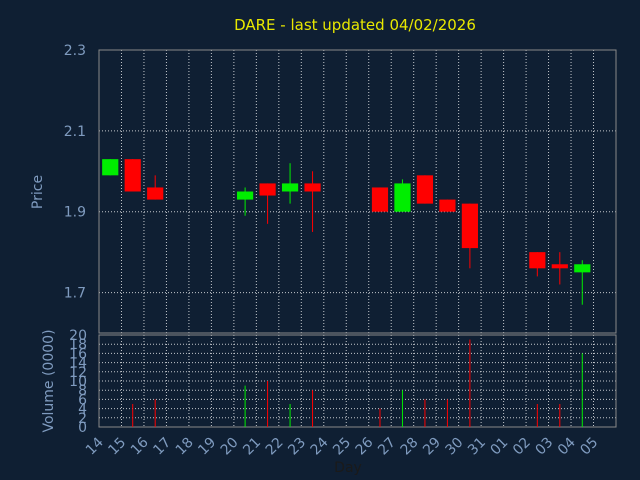 The height and width of the screenshot is (480, 640). Describe the element at coordinates (82, 400) in the screenshot. I see `volume-tick-label: 6` at that location.